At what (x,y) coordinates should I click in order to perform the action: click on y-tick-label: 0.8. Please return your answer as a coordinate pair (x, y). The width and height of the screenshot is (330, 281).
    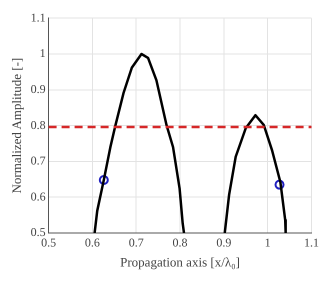
    Looking at the image, I should click on (38, 125).